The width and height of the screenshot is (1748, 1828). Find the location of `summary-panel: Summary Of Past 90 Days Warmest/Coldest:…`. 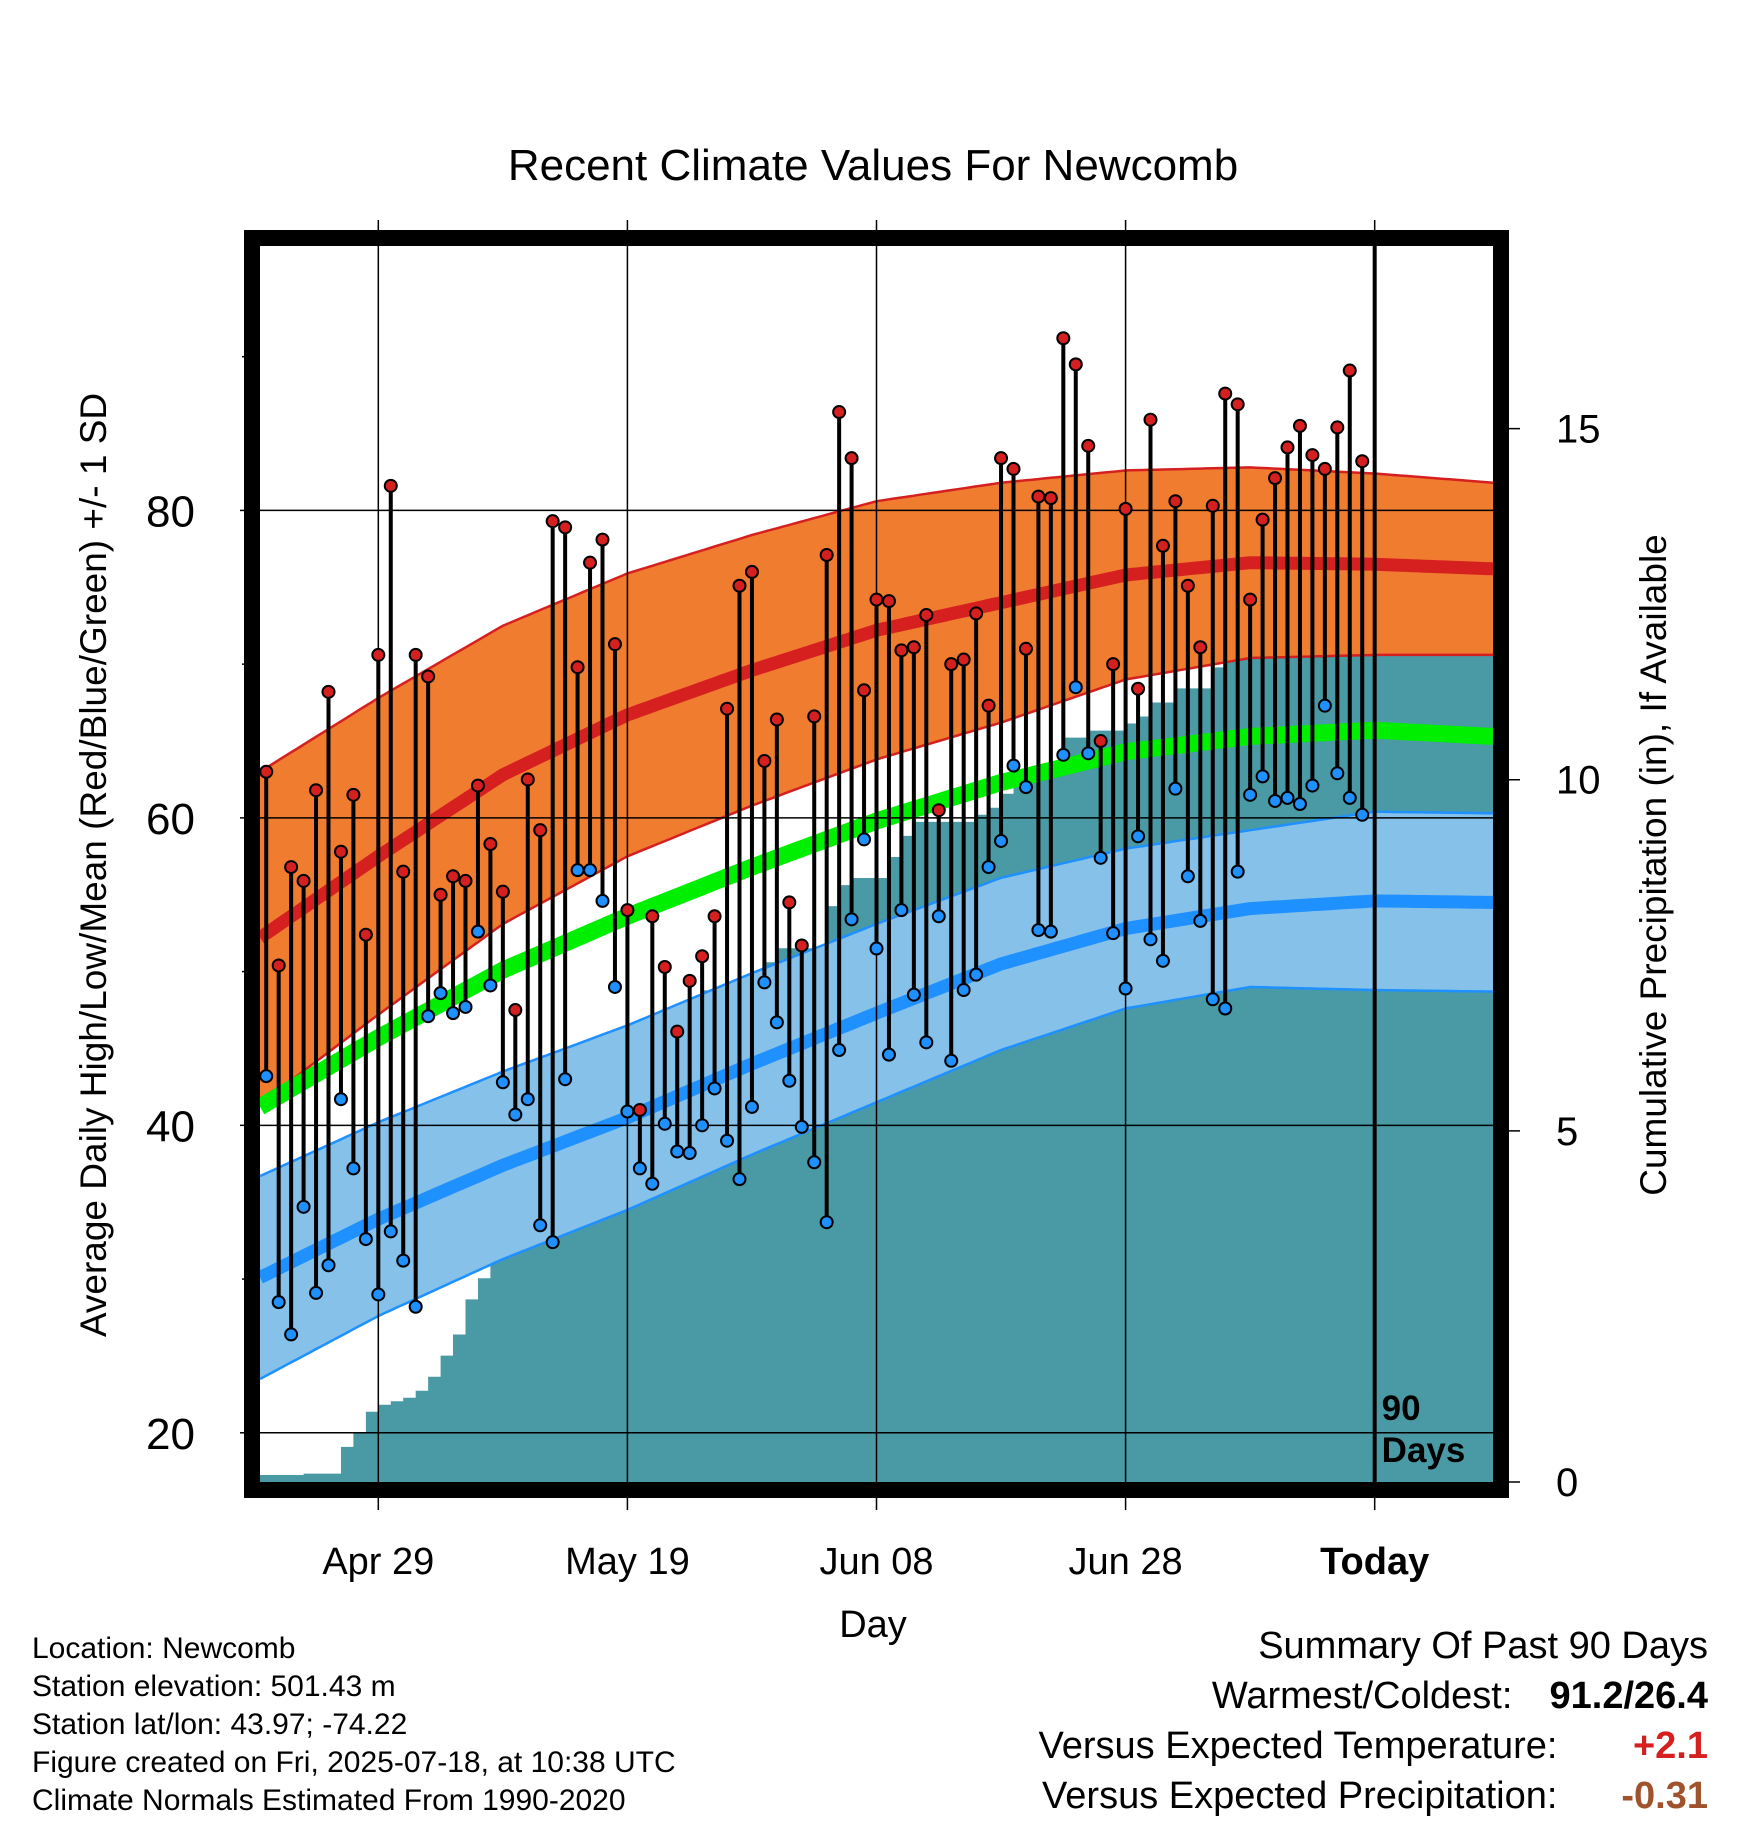

summary-panel: Summary Of Past 90 Days Warmest/Coldest:… is located at coordinates (1373, 1725).